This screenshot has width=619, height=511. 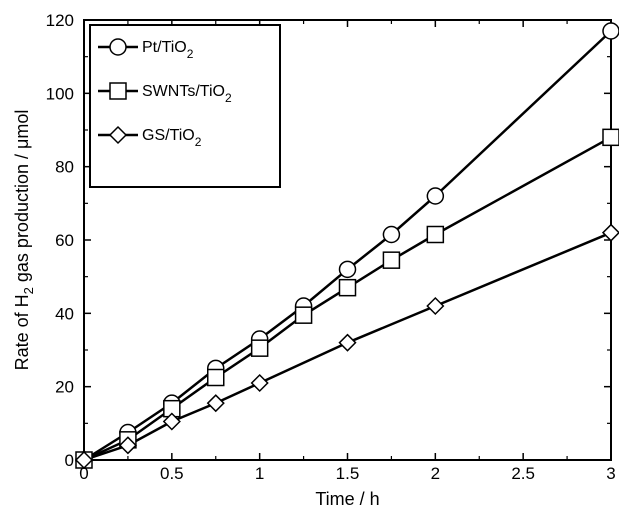 What do you see at coordinates (64, 167) in the screenshot?
I see `y-tick-label: 80` at bounding box center [64, 167].